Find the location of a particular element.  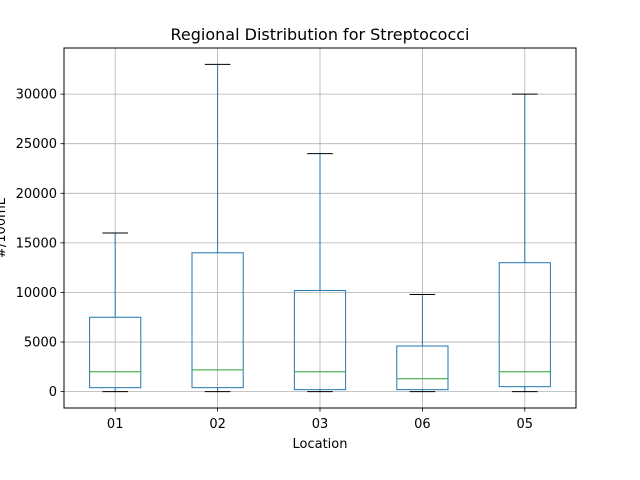

y-tick-label: 20000 is located at coordinates (36, 194).